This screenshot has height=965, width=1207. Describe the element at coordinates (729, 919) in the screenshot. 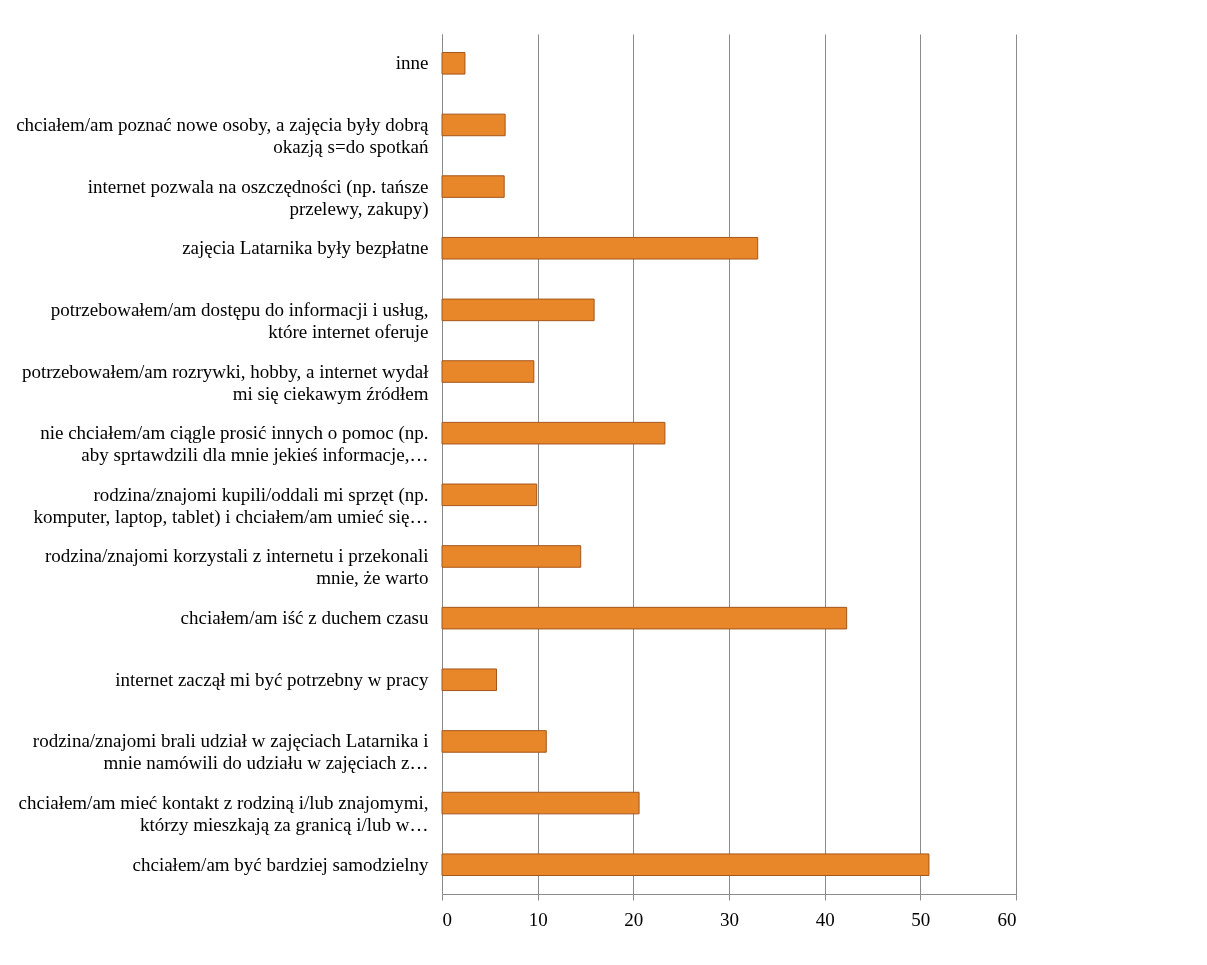

I see `x-tick-label: 30` at that location.